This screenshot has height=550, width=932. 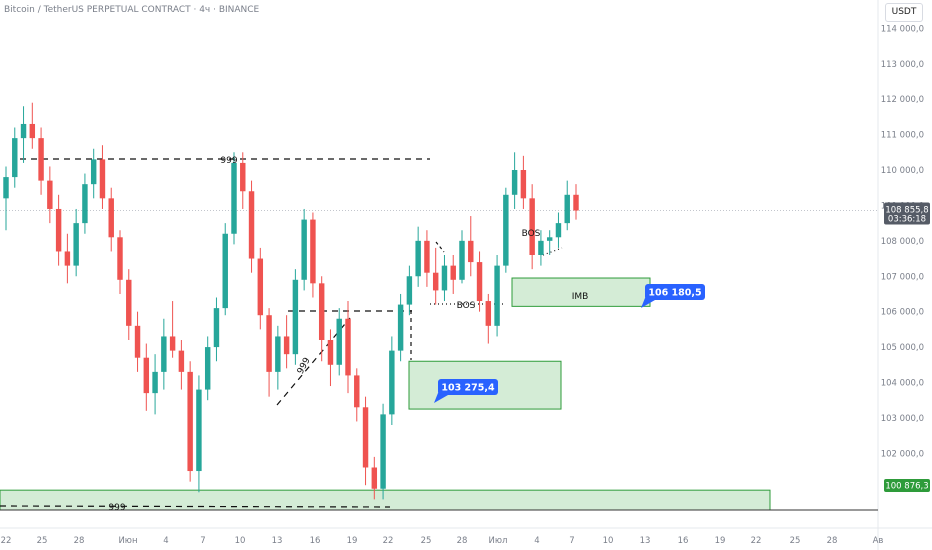 What do you see at coordinates (902, 313) in the screenshot?
I see `y-tick-label: 106 000,0` at bounding box center [902, 313].